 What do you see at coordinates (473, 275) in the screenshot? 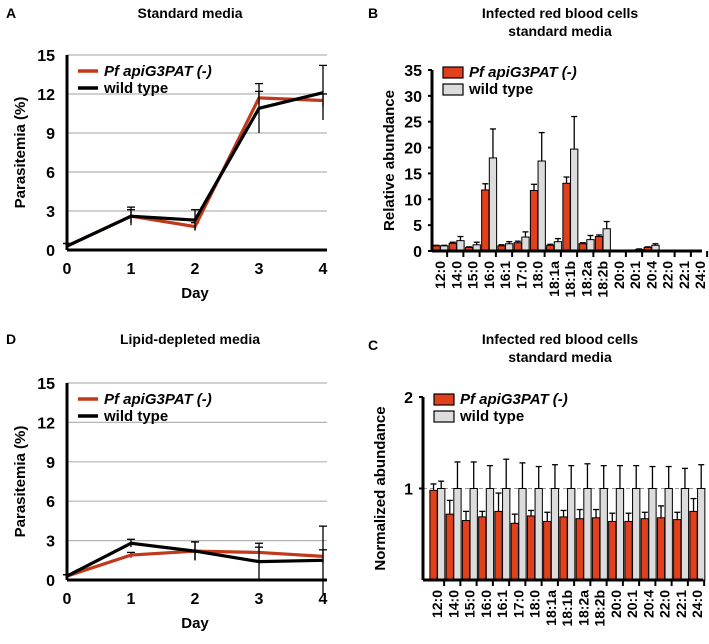
I see `chart-b-xtick-label: 15:0` at bounding box center [473, 275].